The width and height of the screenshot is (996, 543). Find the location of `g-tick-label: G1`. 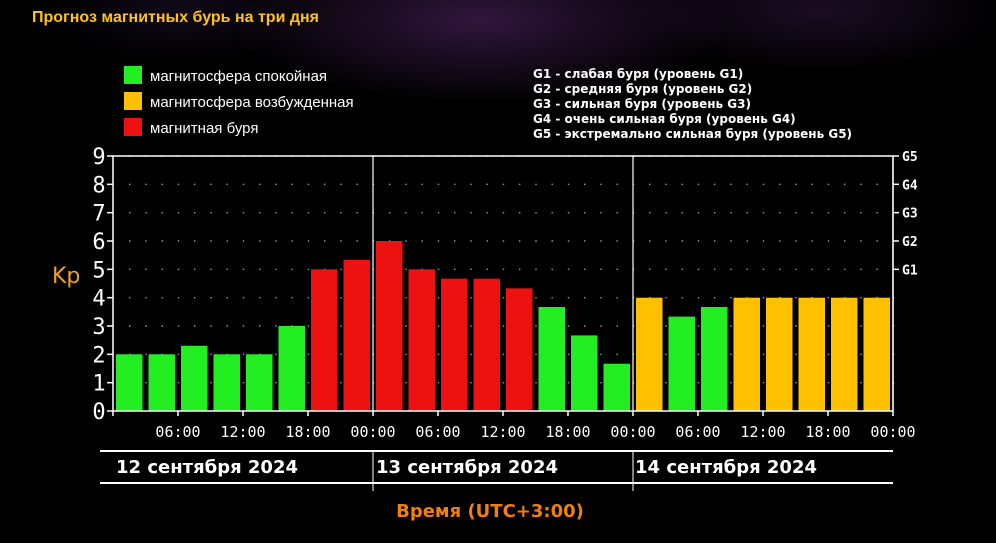

g-tick-label: G1 is located at coordinates (910, 270).